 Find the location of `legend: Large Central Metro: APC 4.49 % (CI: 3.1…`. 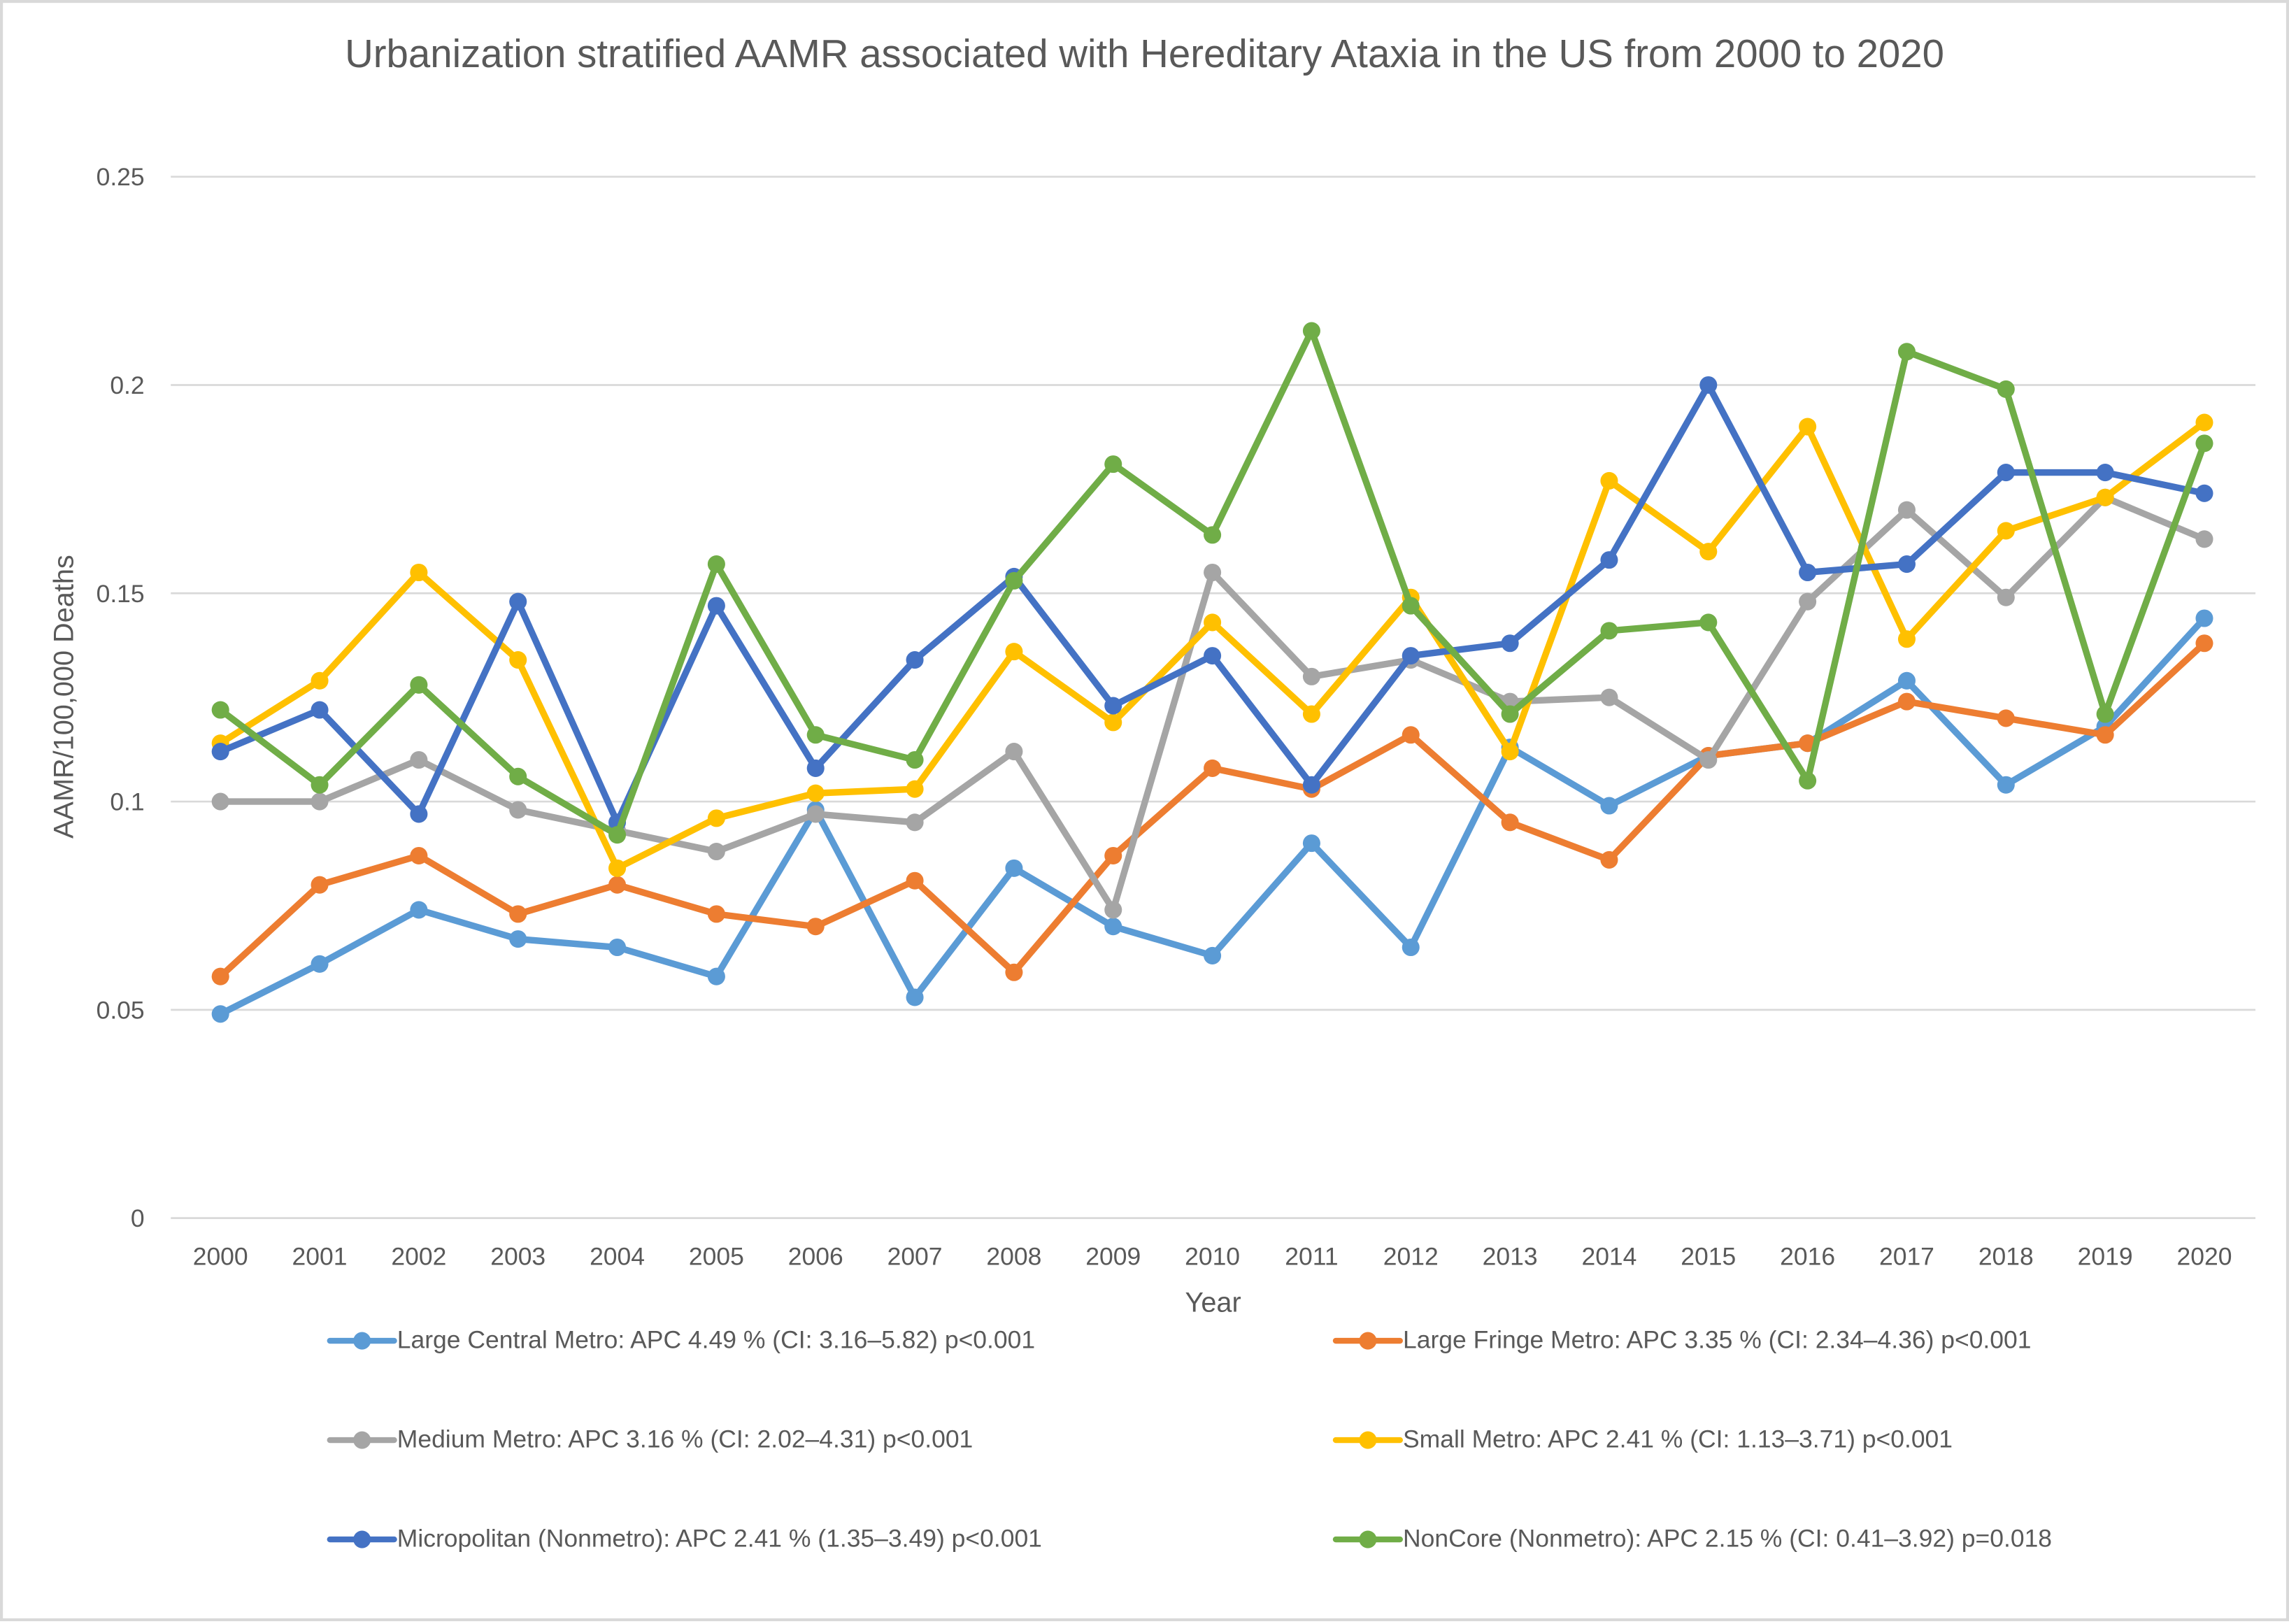

legend: Large Central Metro: APC 4.49 % (CI: 3.1… is located at coordinates (1276, 1440).